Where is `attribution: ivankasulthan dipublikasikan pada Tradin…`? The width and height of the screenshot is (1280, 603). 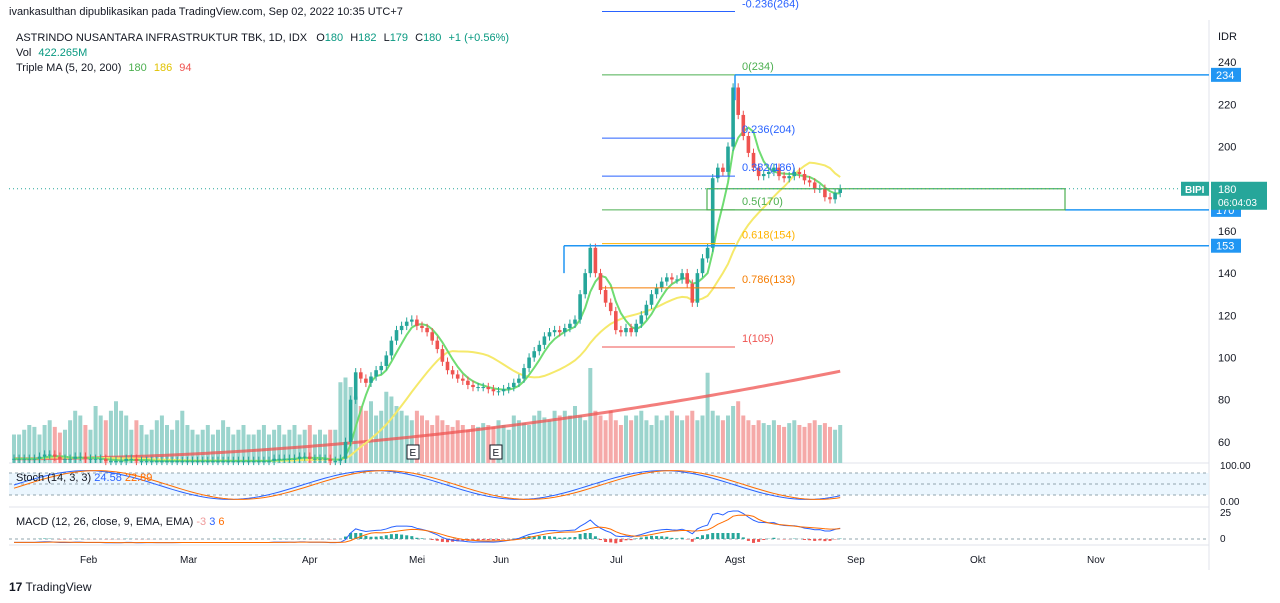
attribution: ivankasulthan dipublikasikan pada Tradin… is located at coordinates (206, 12).